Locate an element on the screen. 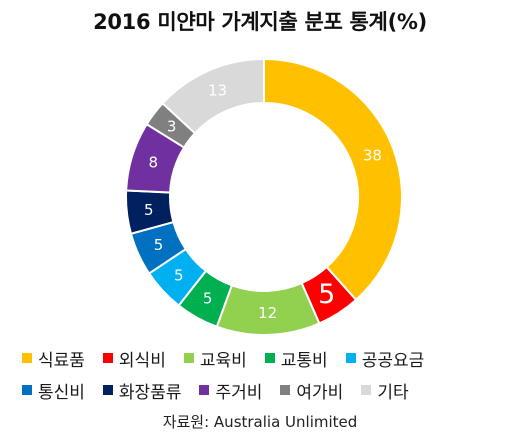  legend-row: 통신비 화장품류 주거비 여가비 기타 is located at coordinates (262, 390).